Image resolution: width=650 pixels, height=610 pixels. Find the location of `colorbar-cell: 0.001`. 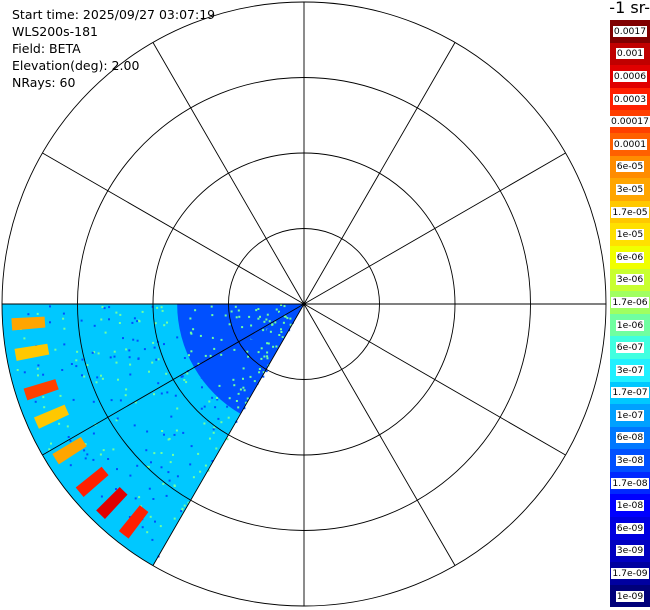

colorbar-cell: 0.001 is located at coordinates (630, 54).